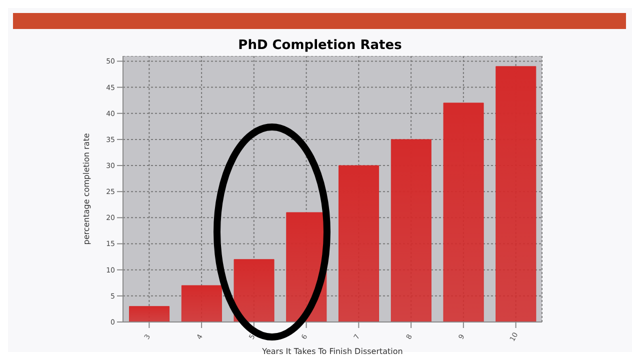 Image resolution: width=640 pixels, height=360 pixels. Describe the element at coordinates (86, 189) in the screenshot. I see `y-axis-title: percentage completion rate` at that location.